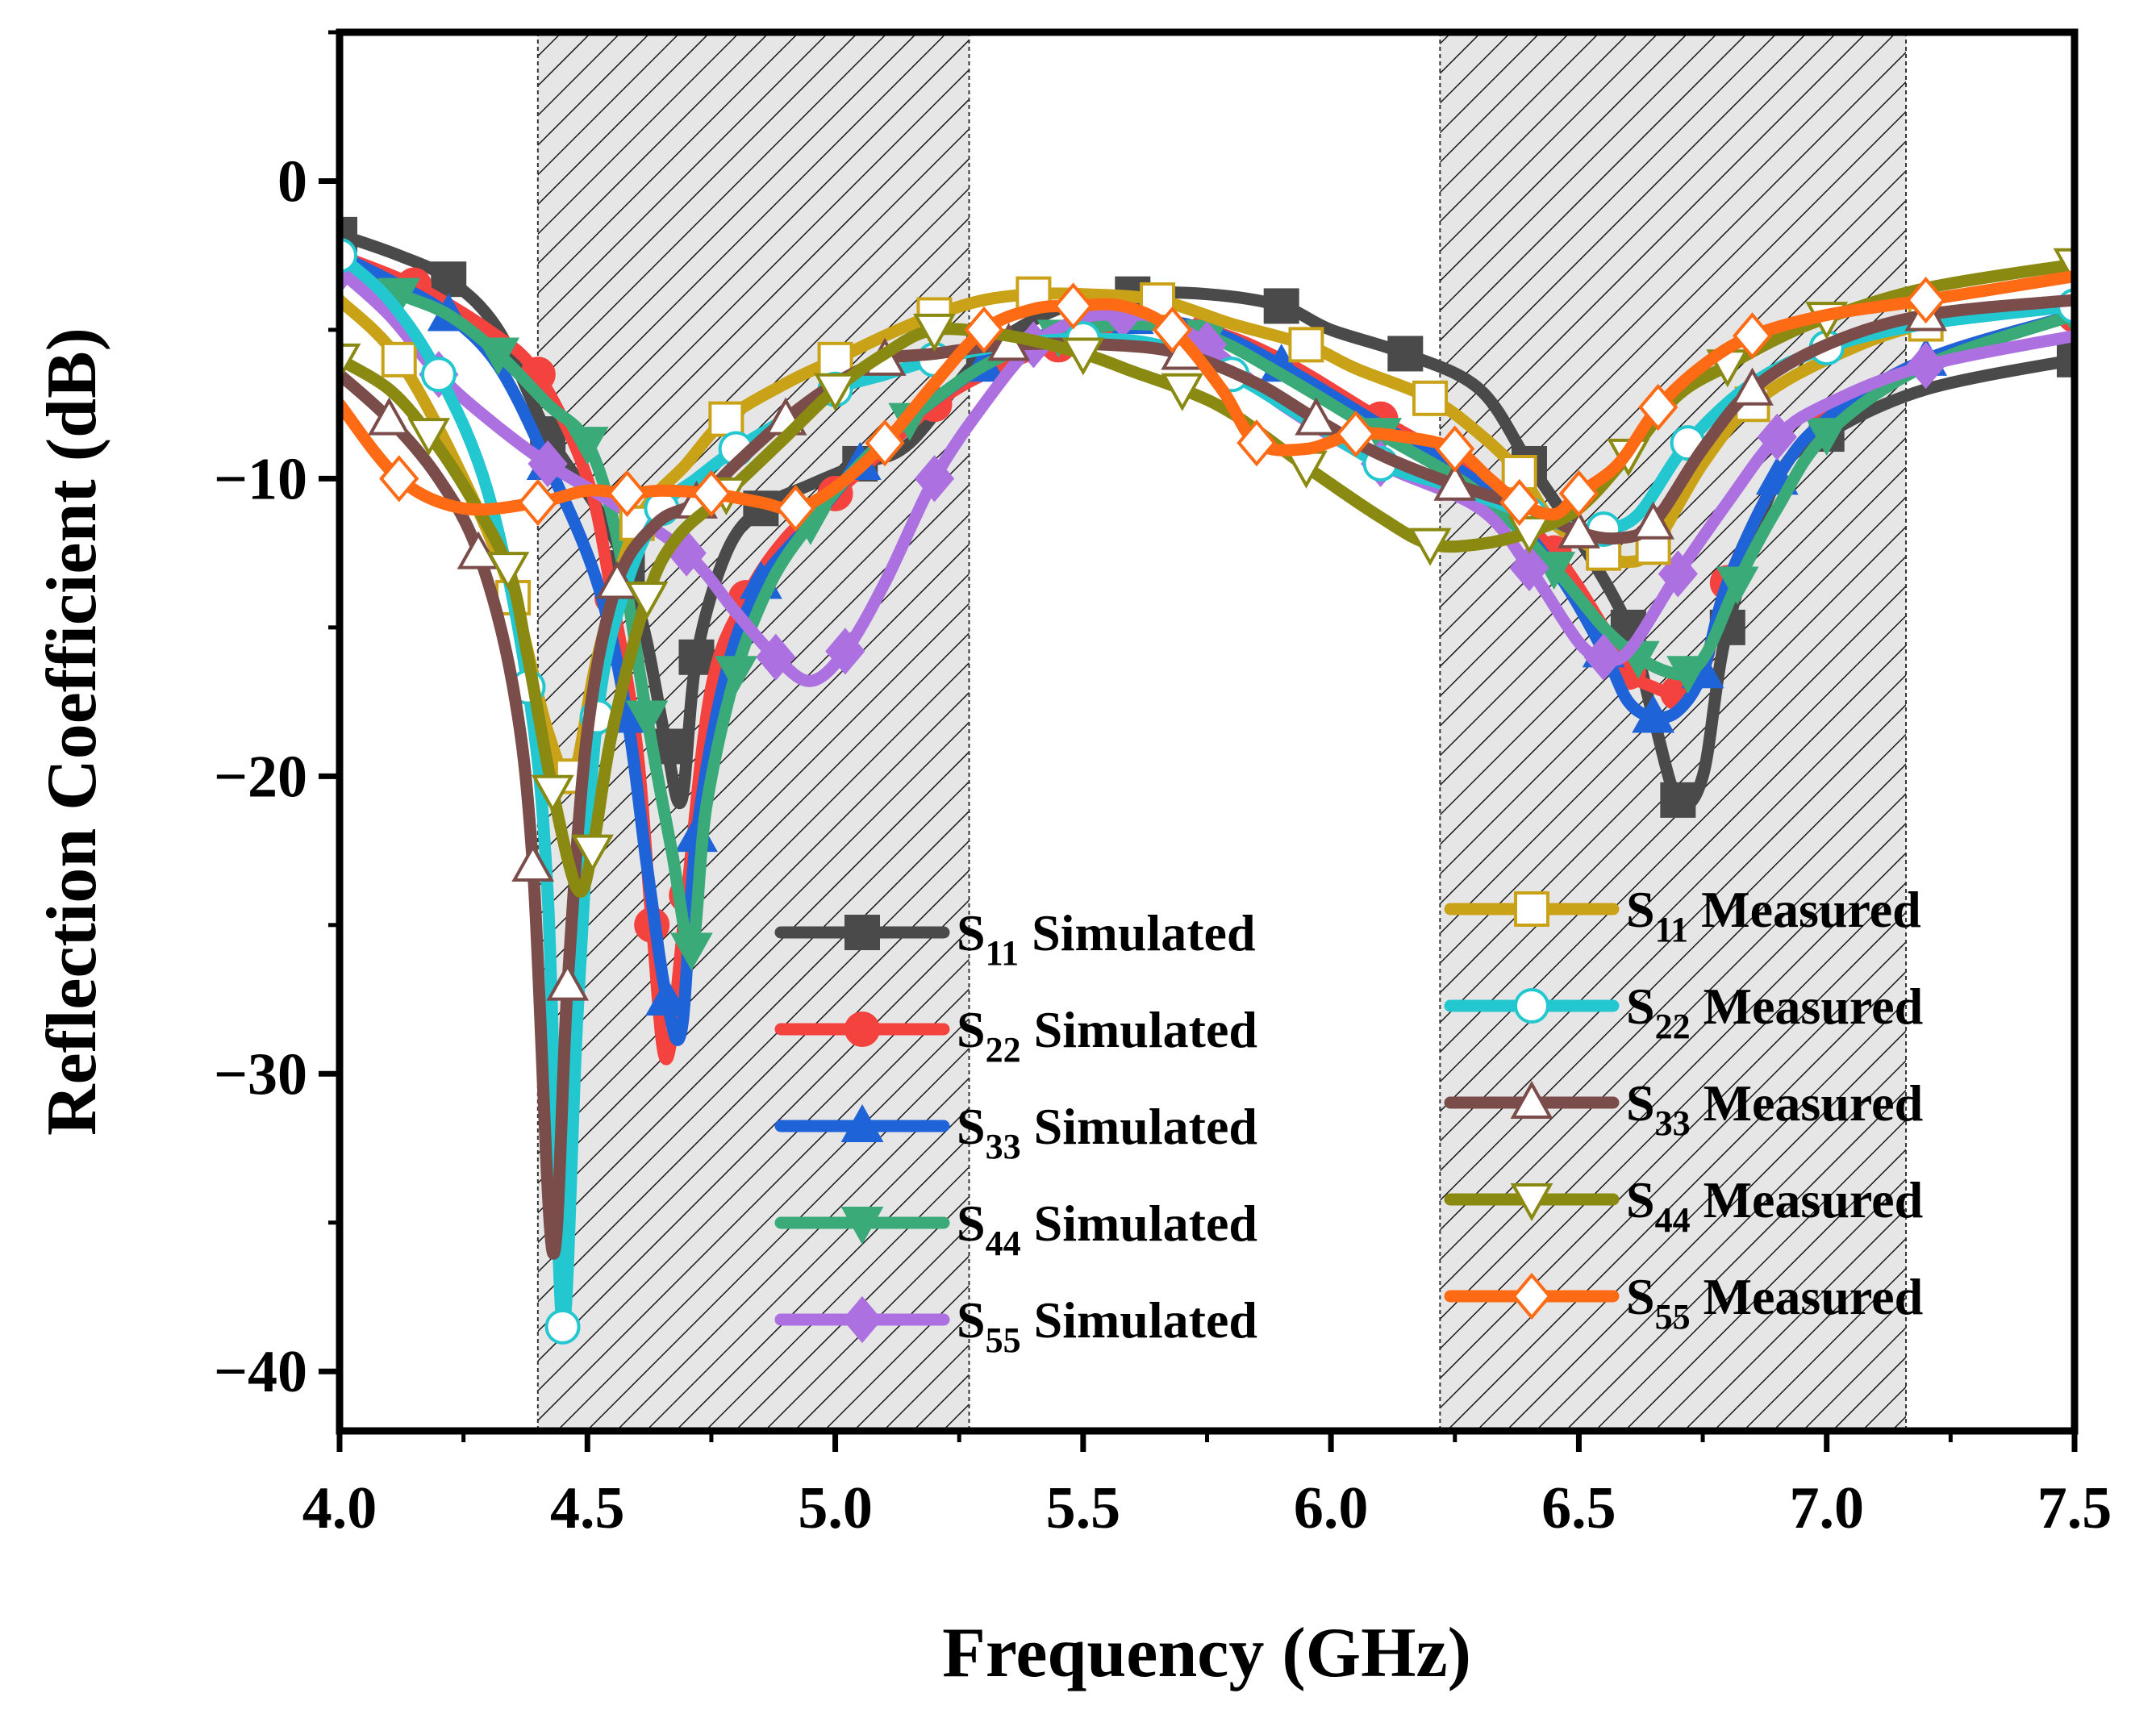 This screenshot has width=2156, height=1710. Describe the element at coordinates (1016, 1229) in the screenshot. I see `legend-item-s44-simulated: S44 Simulated` at that location.